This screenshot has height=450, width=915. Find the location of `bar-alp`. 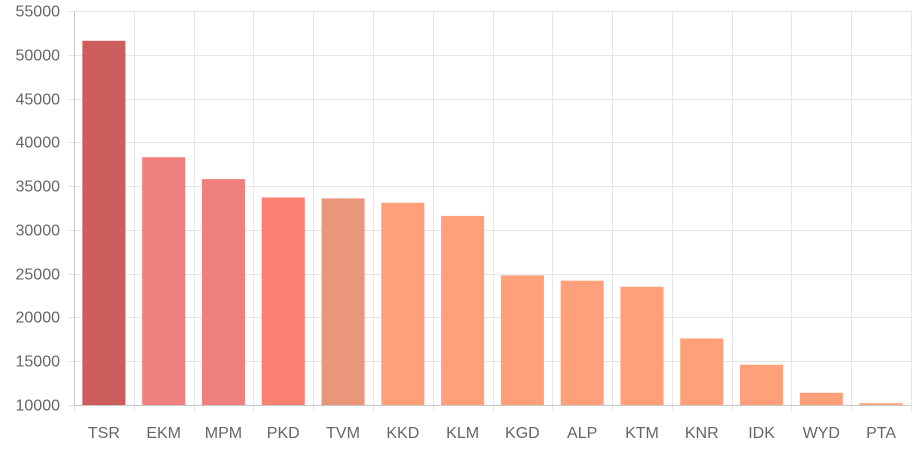

bar-alp is located at coordinates (582, 342).